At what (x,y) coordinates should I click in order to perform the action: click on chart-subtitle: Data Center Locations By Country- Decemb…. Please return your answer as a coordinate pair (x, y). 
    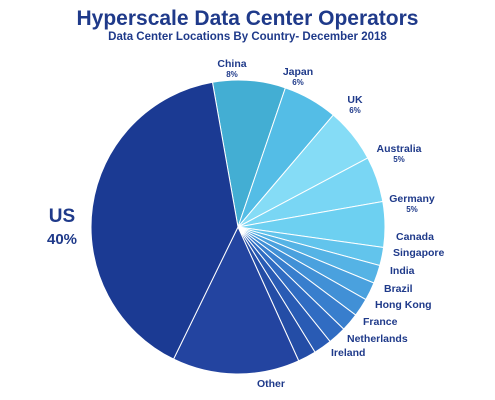
    Looking at the image, I should click on (247, 37).